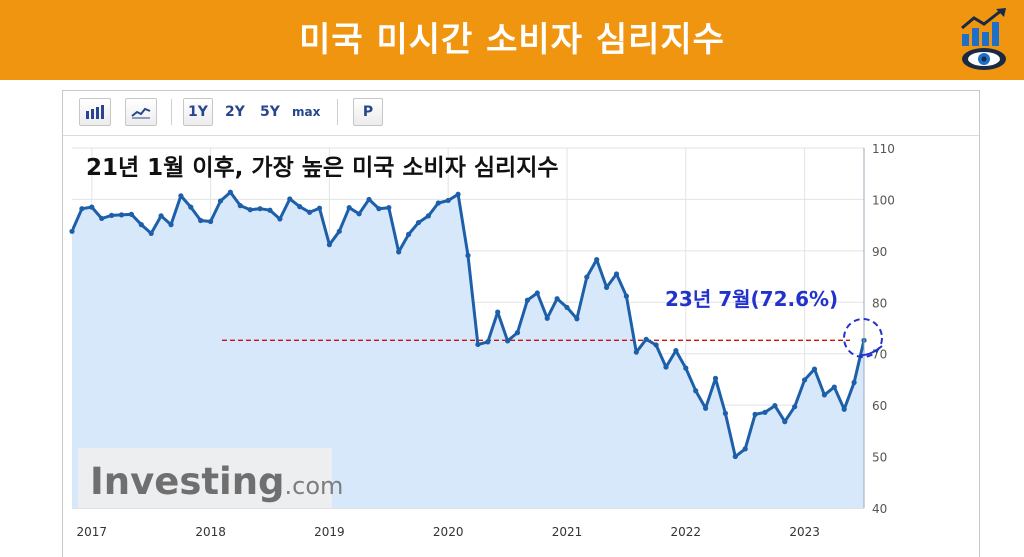  I want to click on chart-toolbar: 1Y 2Y 5Y max P, so click(521, 113).